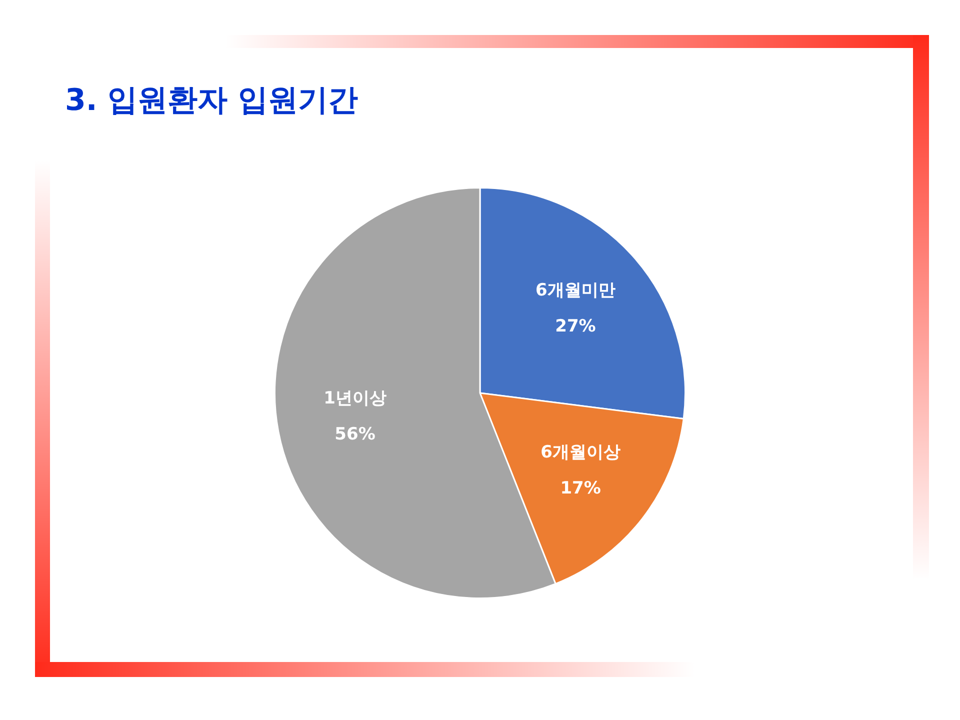 The height and width of the screenshot is (720, 960). What do you see at coordinates (580, 488) in the screenshot?
I see `data-label: 17%` at bounding box center [580, 488].